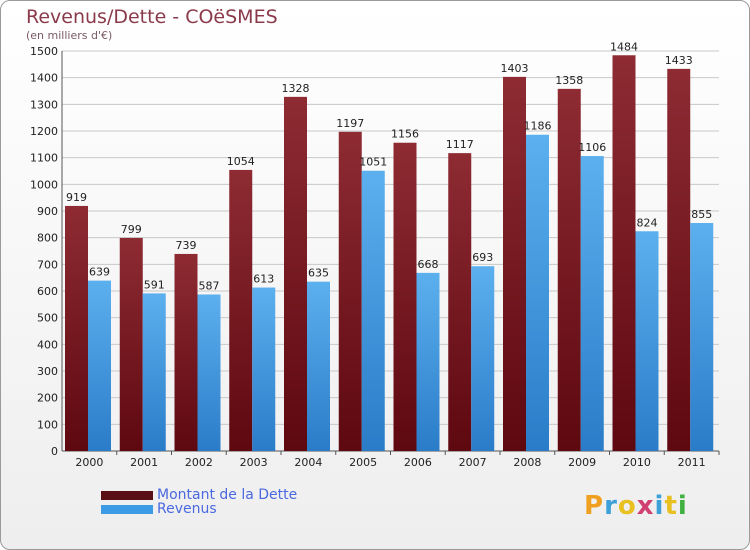 This screenshot has width=750, height=550. I want to click on data-label-dette: 919, so click(76, 197).